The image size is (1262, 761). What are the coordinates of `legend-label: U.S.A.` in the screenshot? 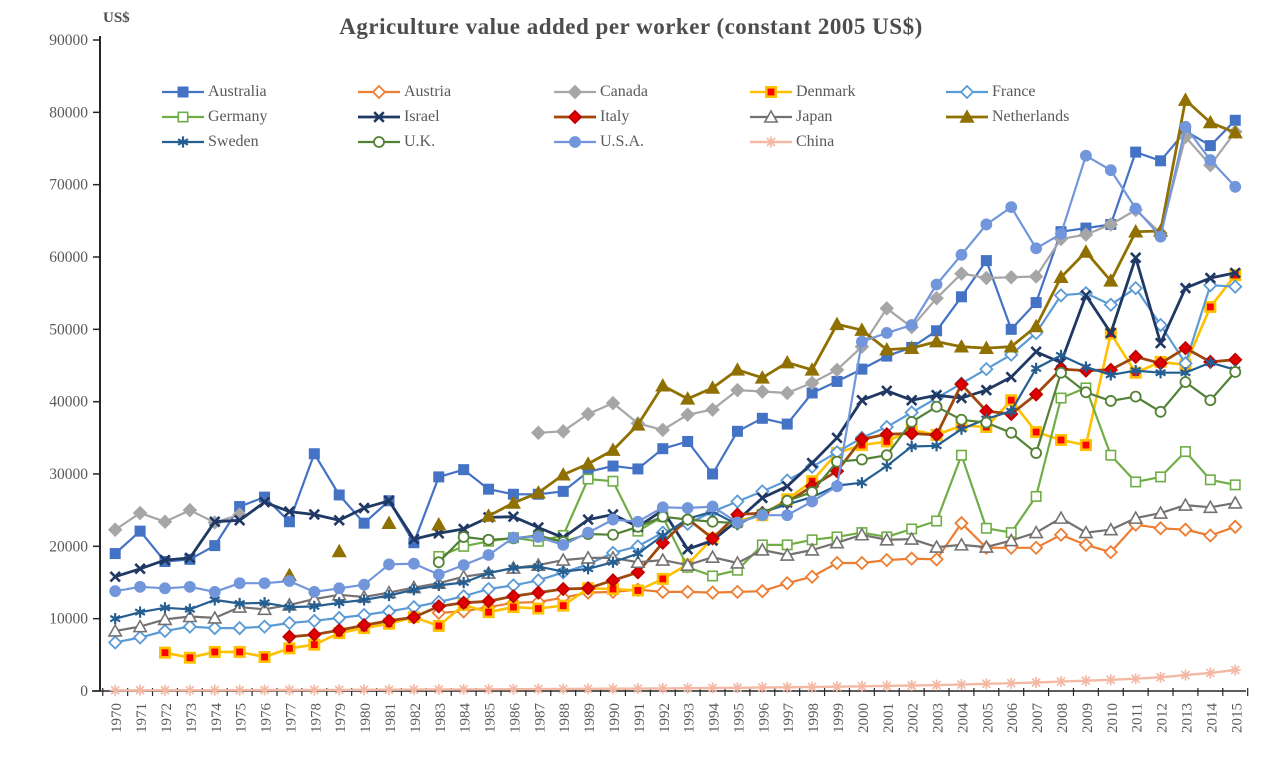 It's located at (622, 141).